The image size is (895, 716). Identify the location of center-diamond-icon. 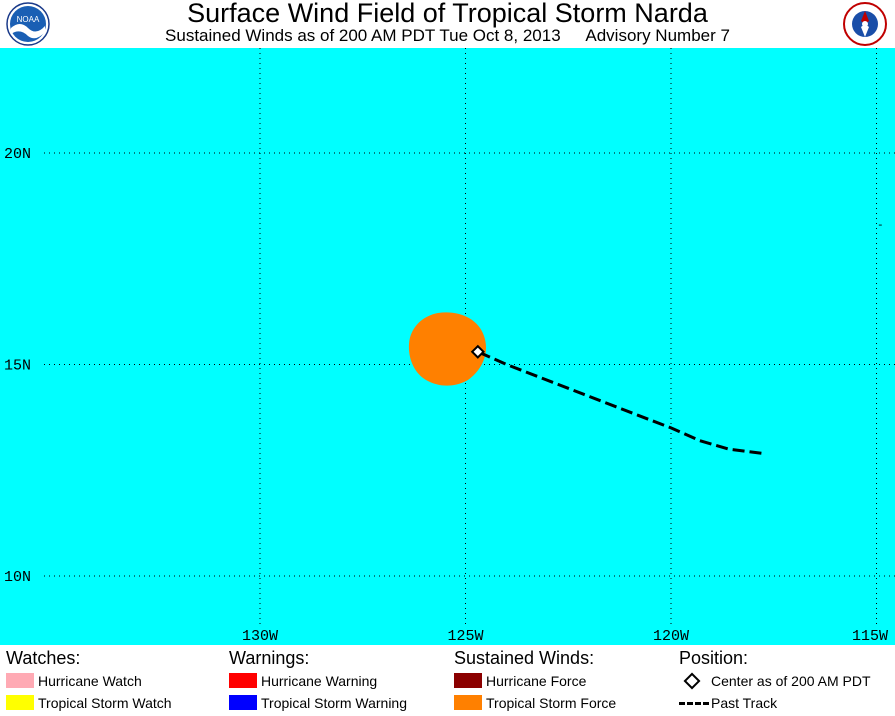
(692, 681).